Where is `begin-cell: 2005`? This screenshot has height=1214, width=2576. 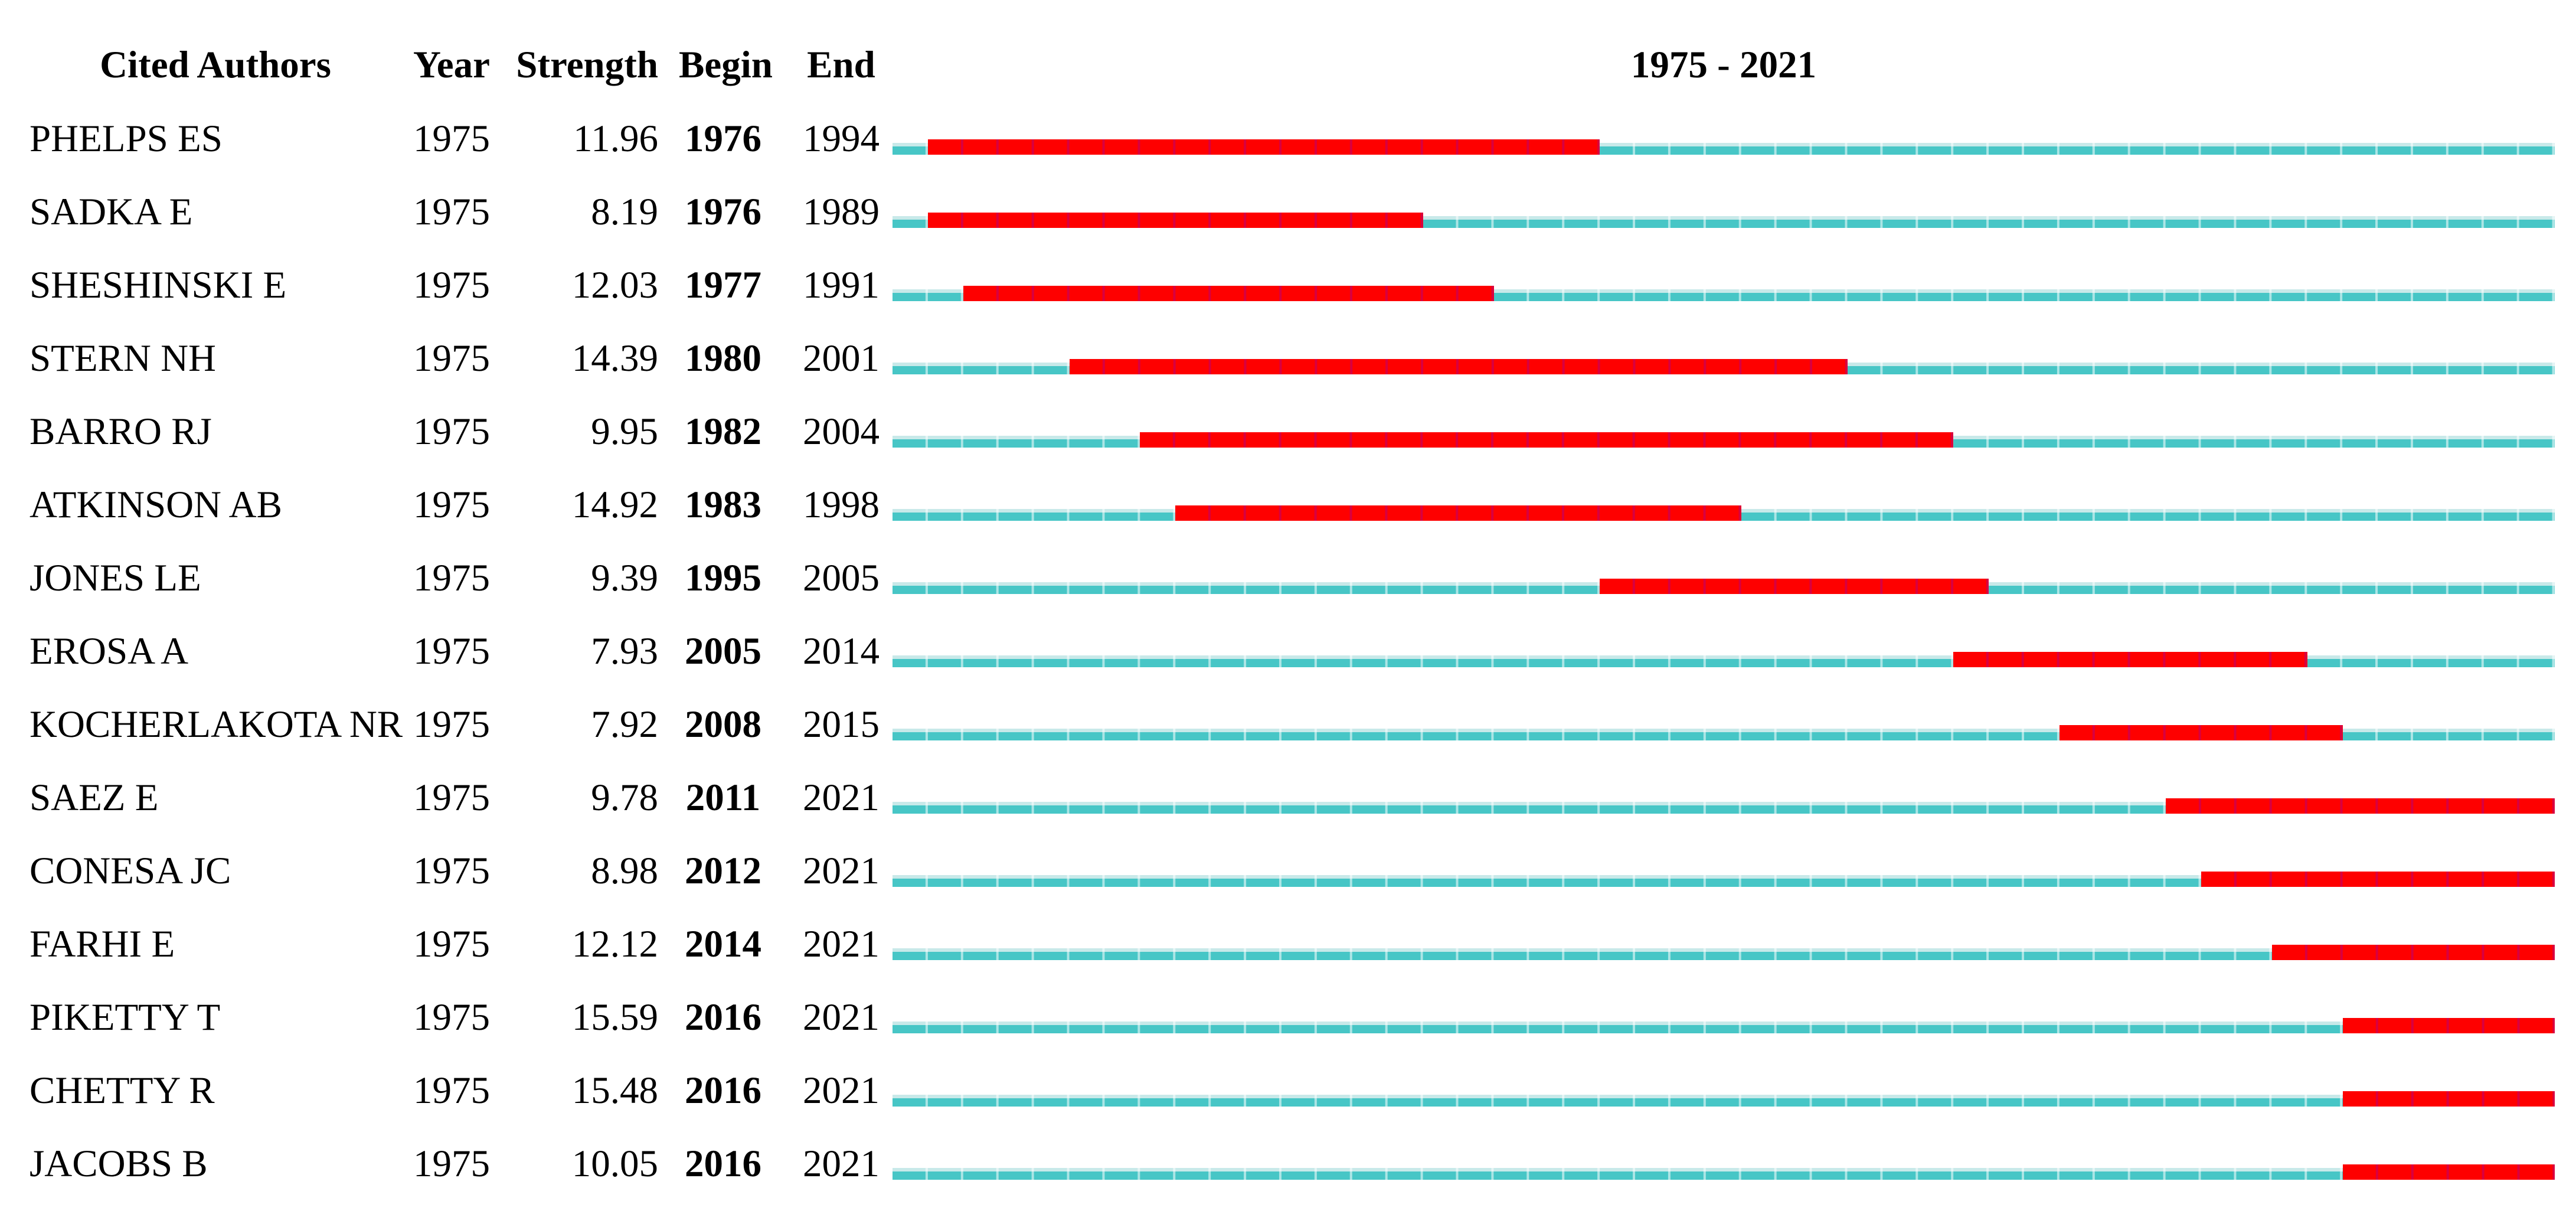
begin-cell: 2005 is located at coordinates (723, 651).